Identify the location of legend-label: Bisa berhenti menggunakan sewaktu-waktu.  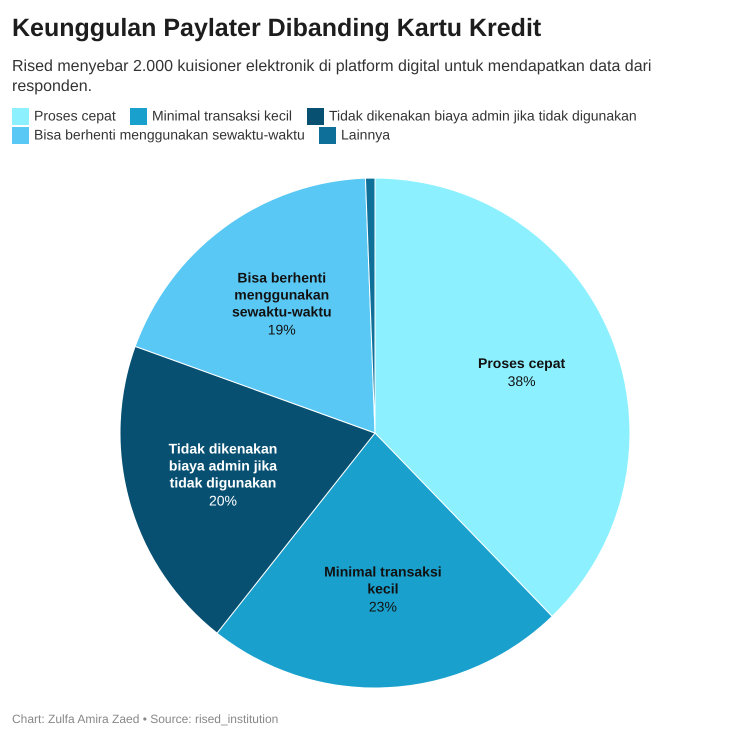
(169, 134).